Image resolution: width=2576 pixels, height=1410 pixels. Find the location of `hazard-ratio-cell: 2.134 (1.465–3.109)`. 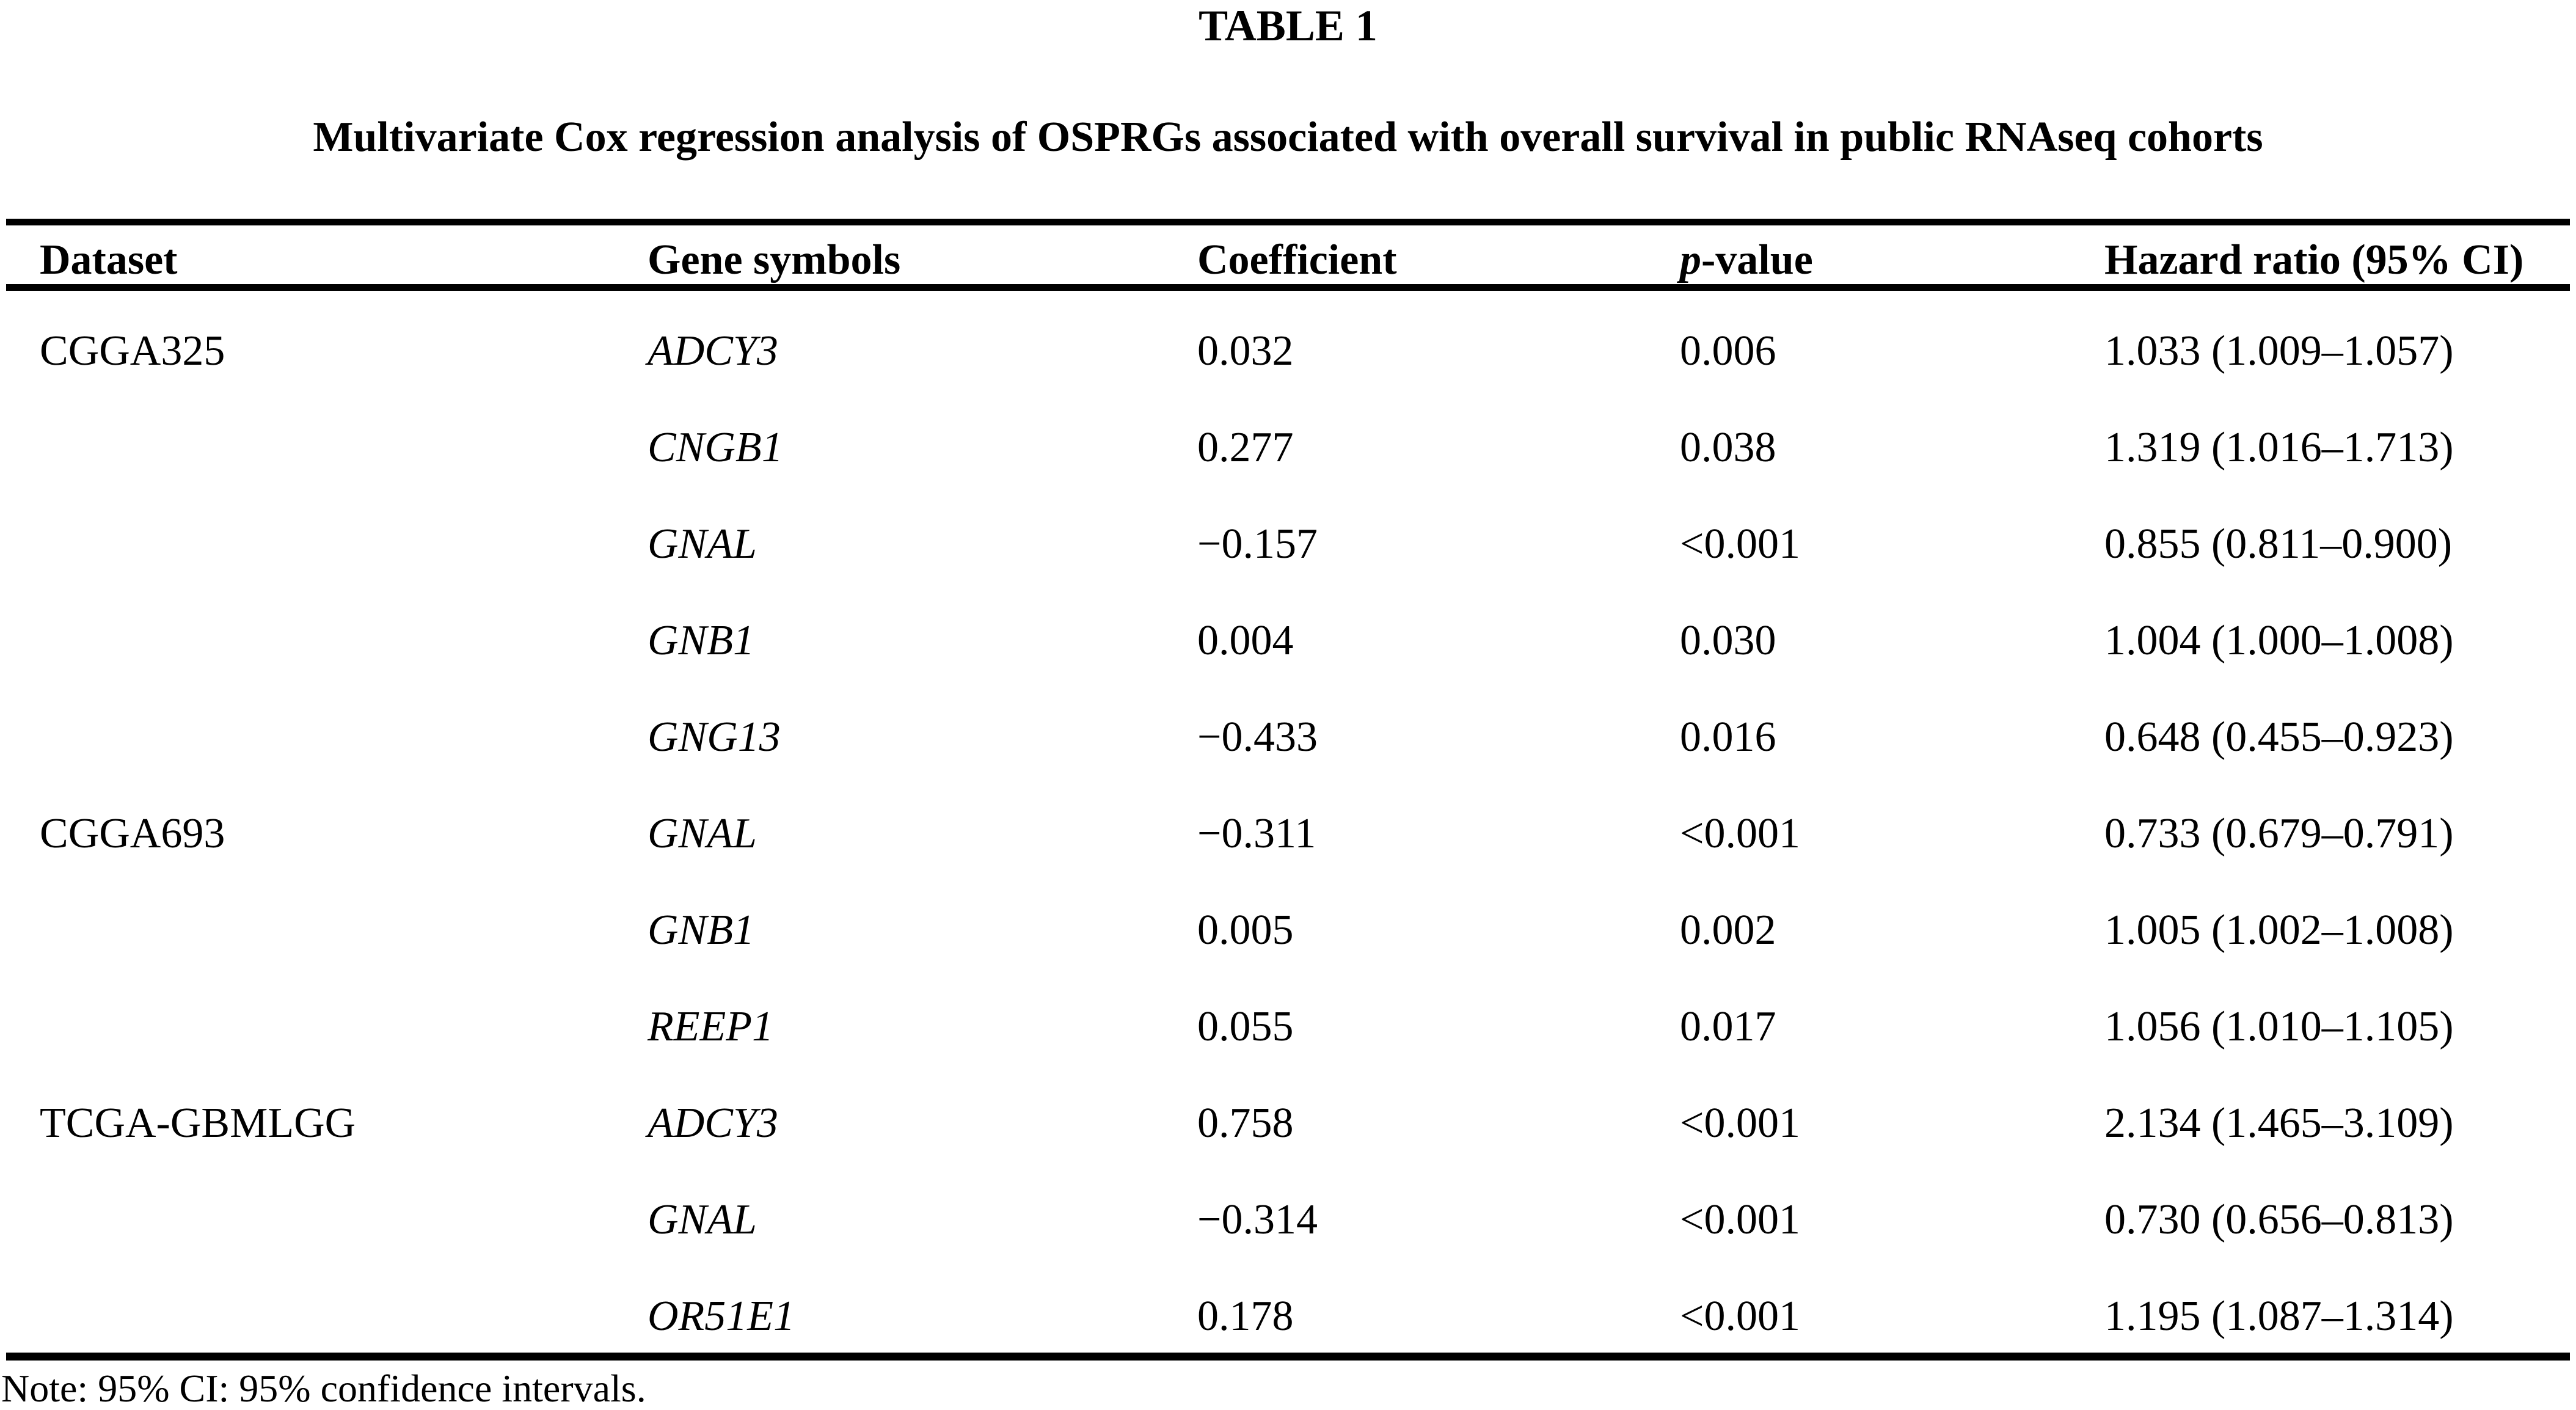

hazard-ratio-cell: 2.134 (1.465–3.109) is located at coordinates (2279, 1123).